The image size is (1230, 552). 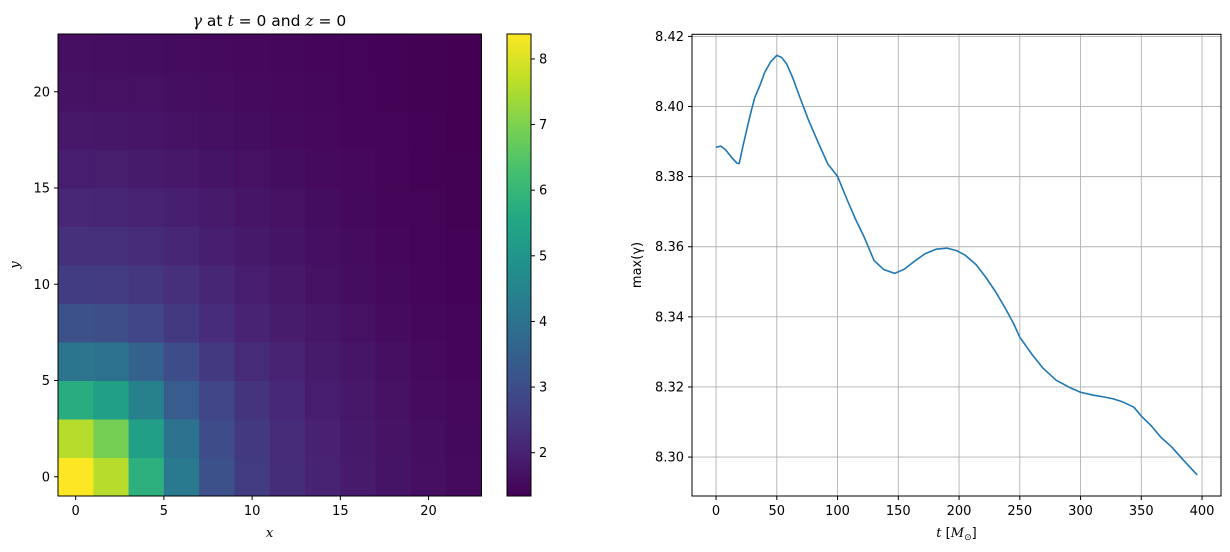 What do you see at coordinates (41, 285) in the screenshot?
I see `y-tick-label: 10` at bounding box center [41, 285].